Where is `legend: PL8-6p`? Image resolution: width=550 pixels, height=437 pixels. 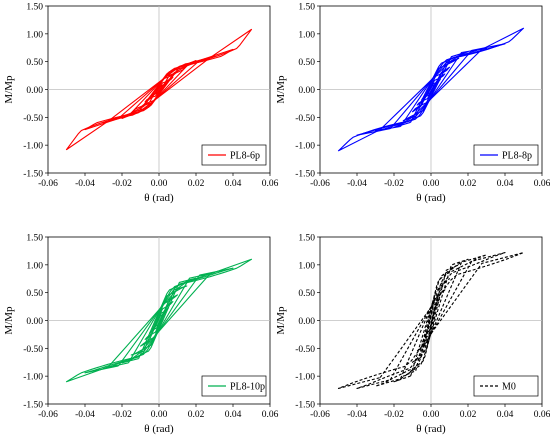 legend: PL8-6p is located at coordinates (234, 155).